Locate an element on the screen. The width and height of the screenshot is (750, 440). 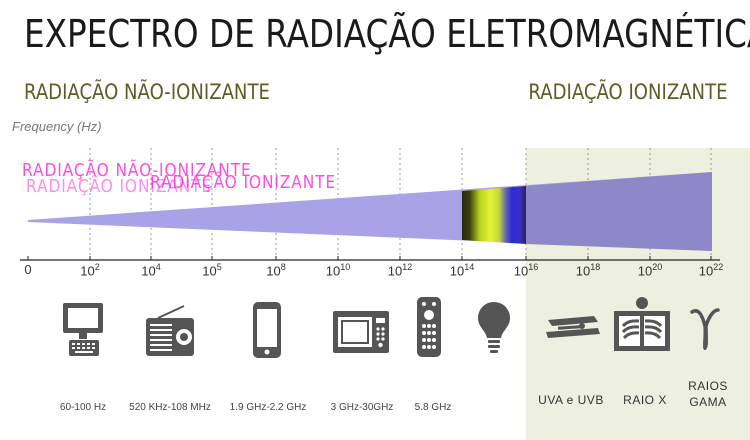
xray-icon is located at coordinates (642, 324).